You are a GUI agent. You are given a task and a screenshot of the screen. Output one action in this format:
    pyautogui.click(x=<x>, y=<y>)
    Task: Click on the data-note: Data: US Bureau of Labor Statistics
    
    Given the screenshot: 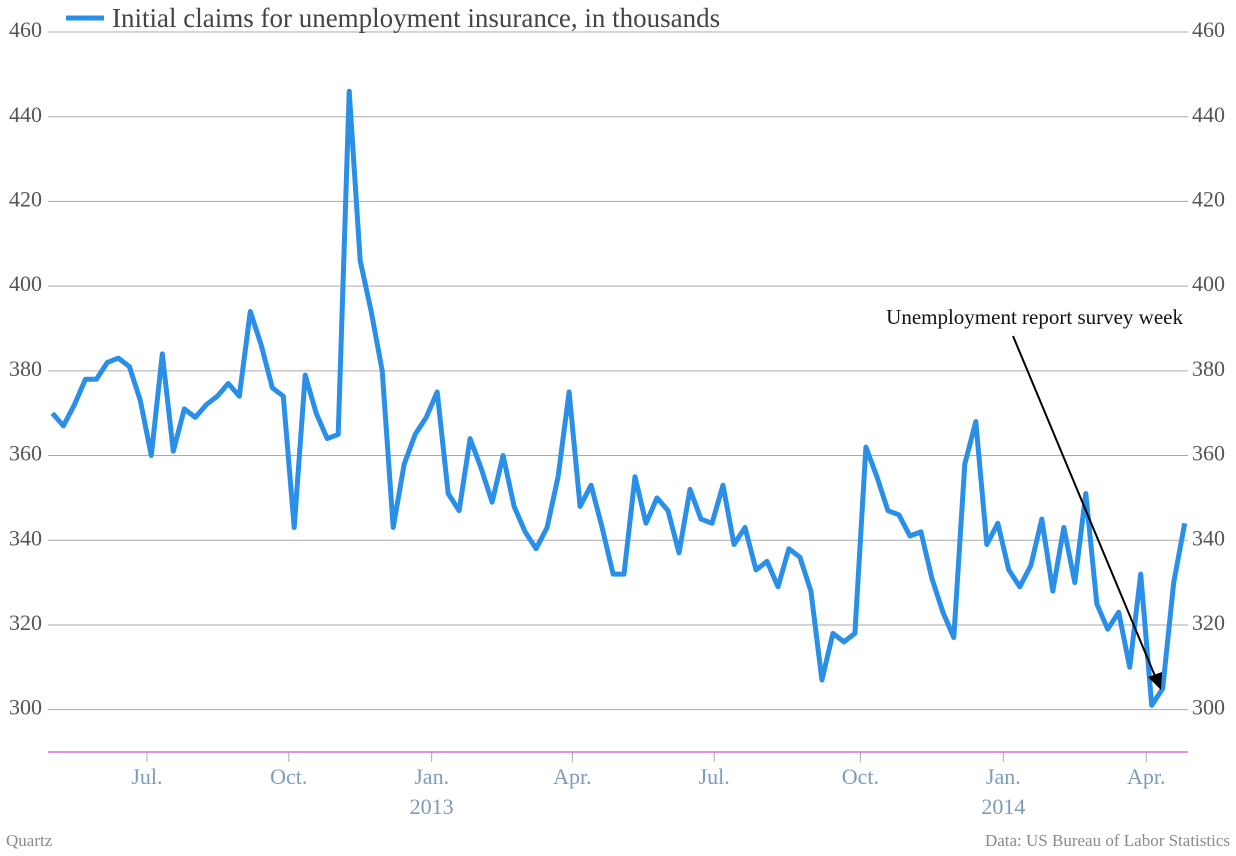 What is the action you would take?
    pyautogui.click(x=1107, y=840)
    